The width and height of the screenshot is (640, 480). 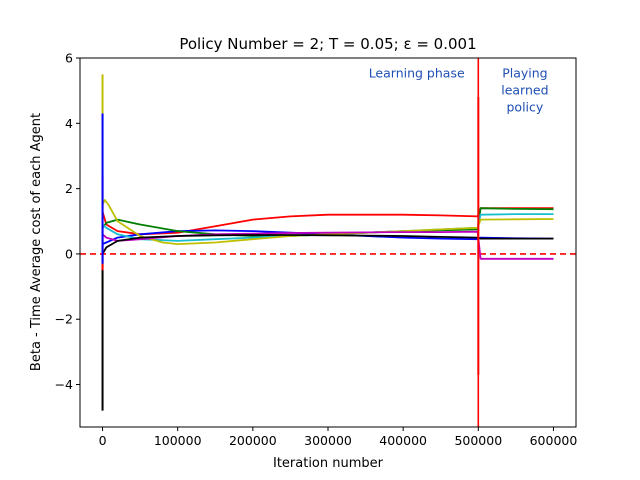 What do you see at coordinates (554, 440) in the screenshot?
I see `x-tick-label: 600000` at bounding box center [554, 440].